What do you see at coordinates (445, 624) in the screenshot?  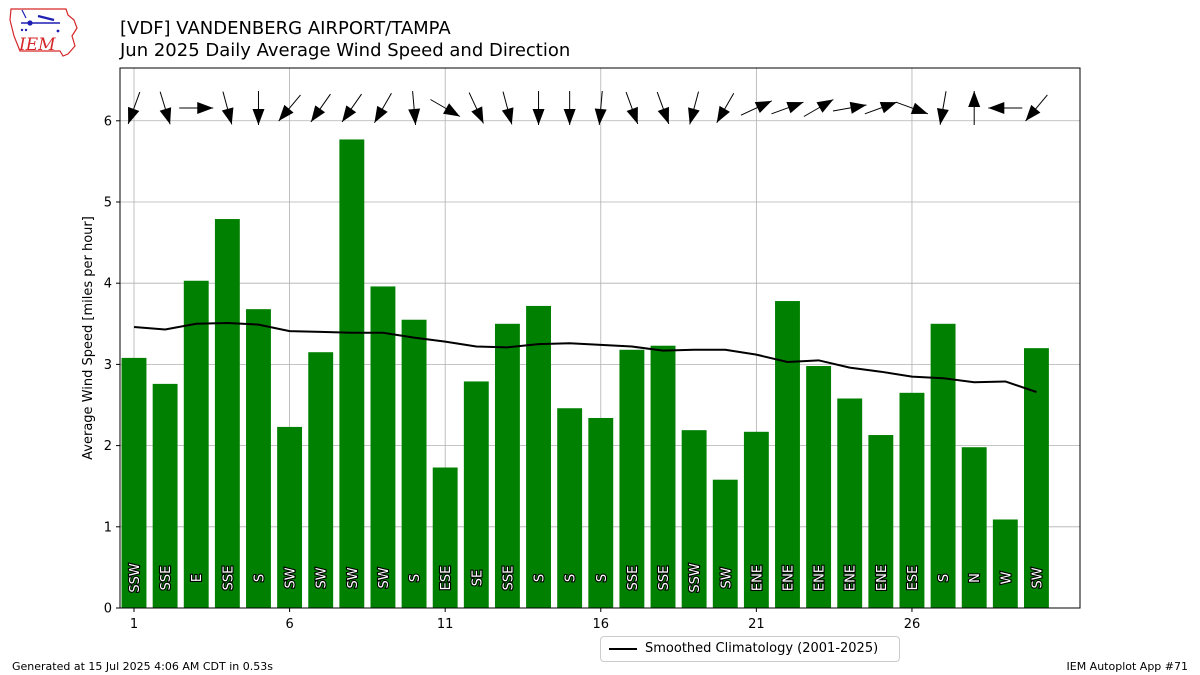 I see `x-tick-label: 11` at bounding box center [445, 624].